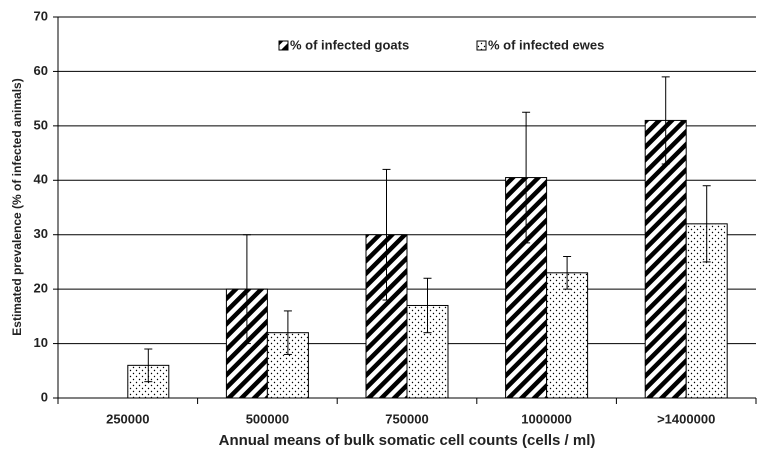 This screenshot has height=453, width=757. What do you see at coordinates (41, 15) in the screenshot?
I see `y-tick-label: 70` at bounding box center [41, 15].